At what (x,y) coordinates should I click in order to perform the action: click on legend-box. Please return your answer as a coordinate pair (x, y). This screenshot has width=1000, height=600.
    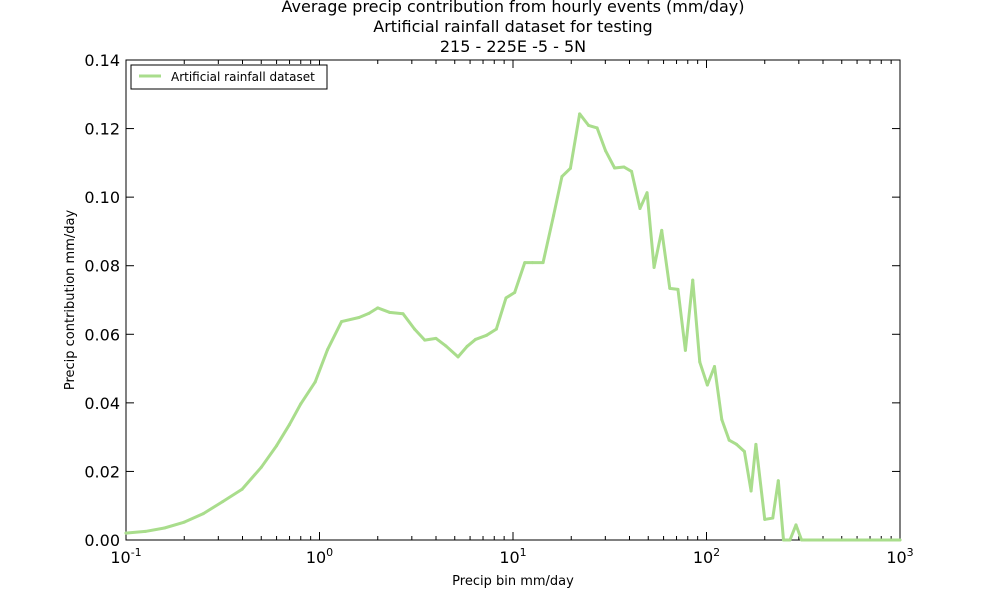
    Looking at the image, I should click on (229, 77).